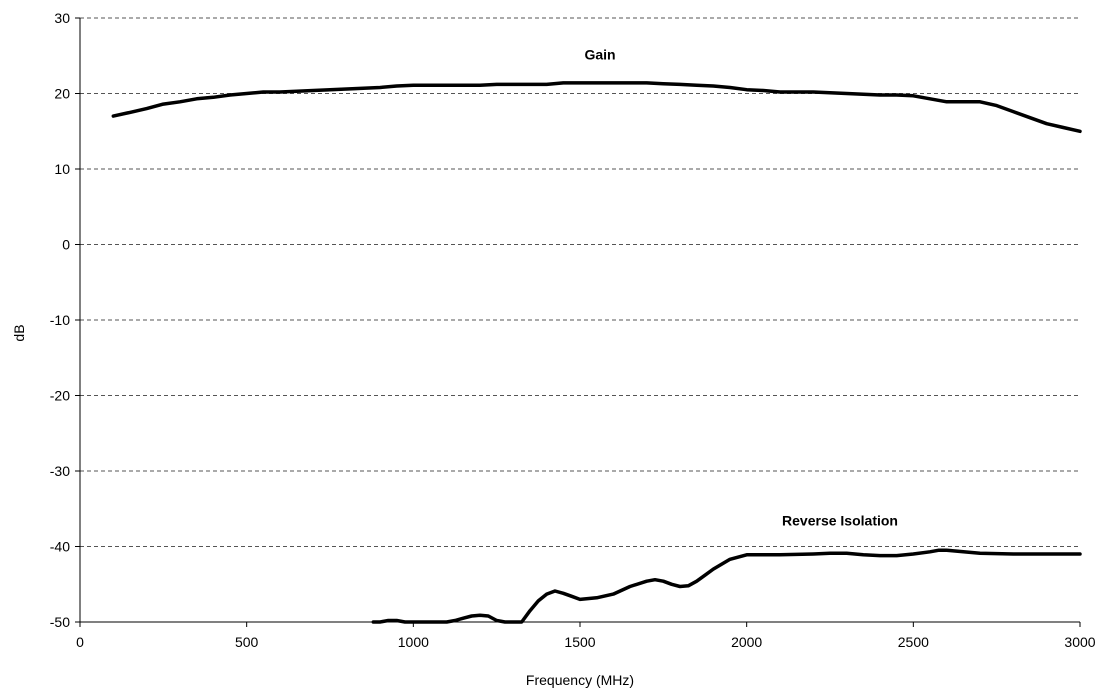  What do you see at coordinates (596, 107) in the screenshot?
I see `series-line-gain` at bounding box center [596, 107].